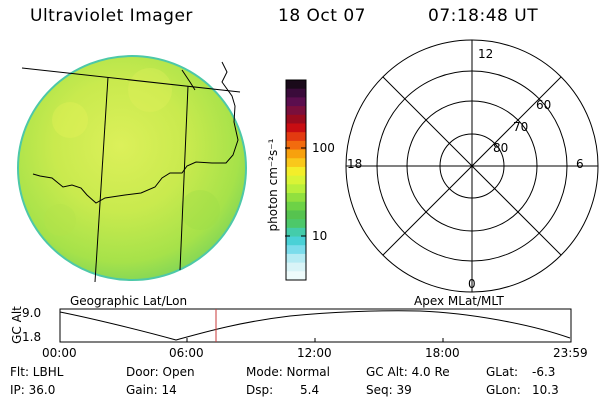  I want to click on status-filter: Flt: LBHL, so click(37, 372).